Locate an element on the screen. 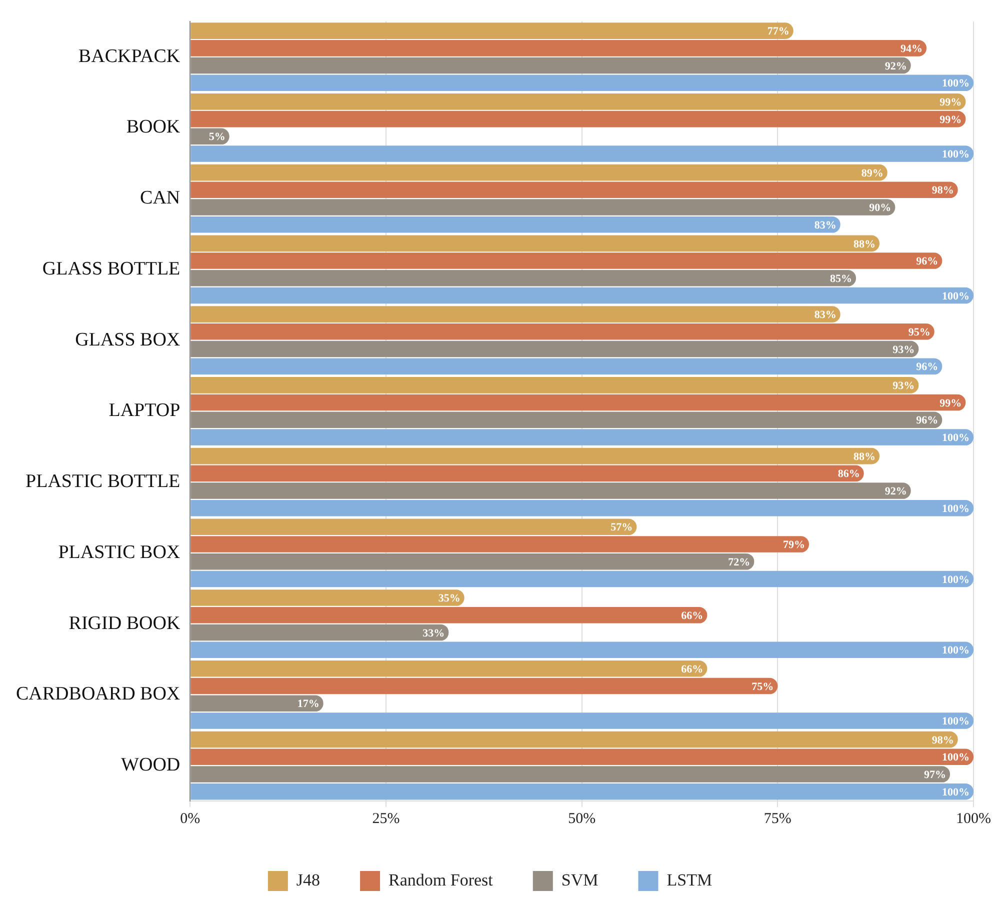 The image size is (994, 905). x-tick-label: 0% is located at coordinates (190, 818).